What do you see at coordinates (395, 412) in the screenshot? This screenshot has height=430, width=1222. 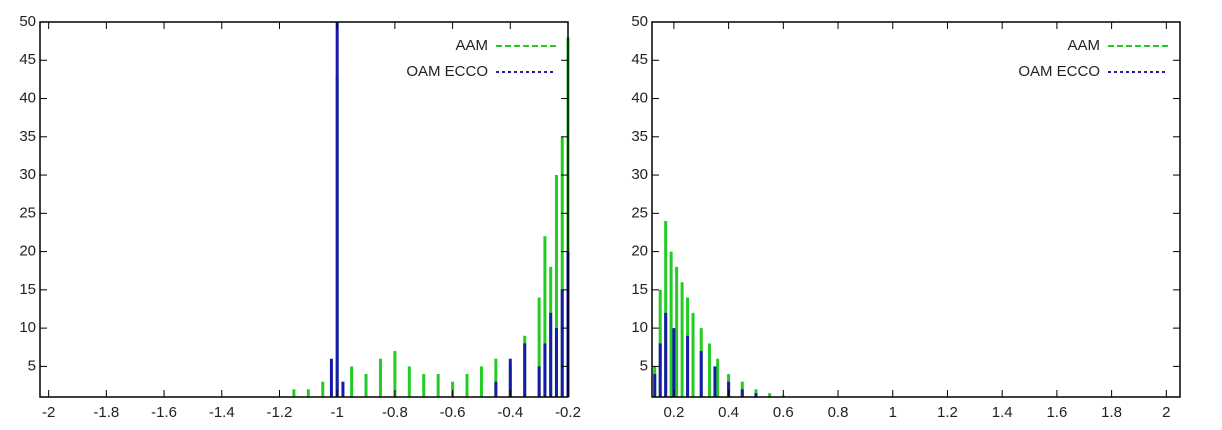 I see `x-tick-label: -0.8` at bounding box center [395, 412].